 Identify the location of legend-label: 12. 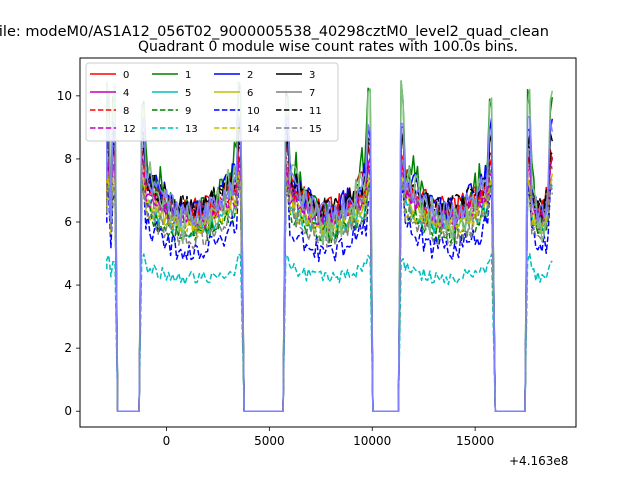
(129, 129).